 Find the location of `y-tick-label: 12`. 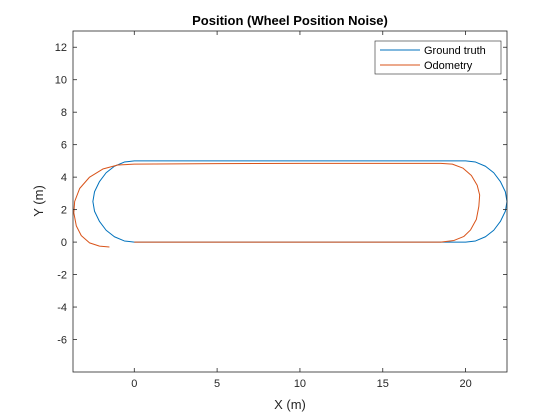

y-tick-label: 12 is located at coordinates (61, 48).